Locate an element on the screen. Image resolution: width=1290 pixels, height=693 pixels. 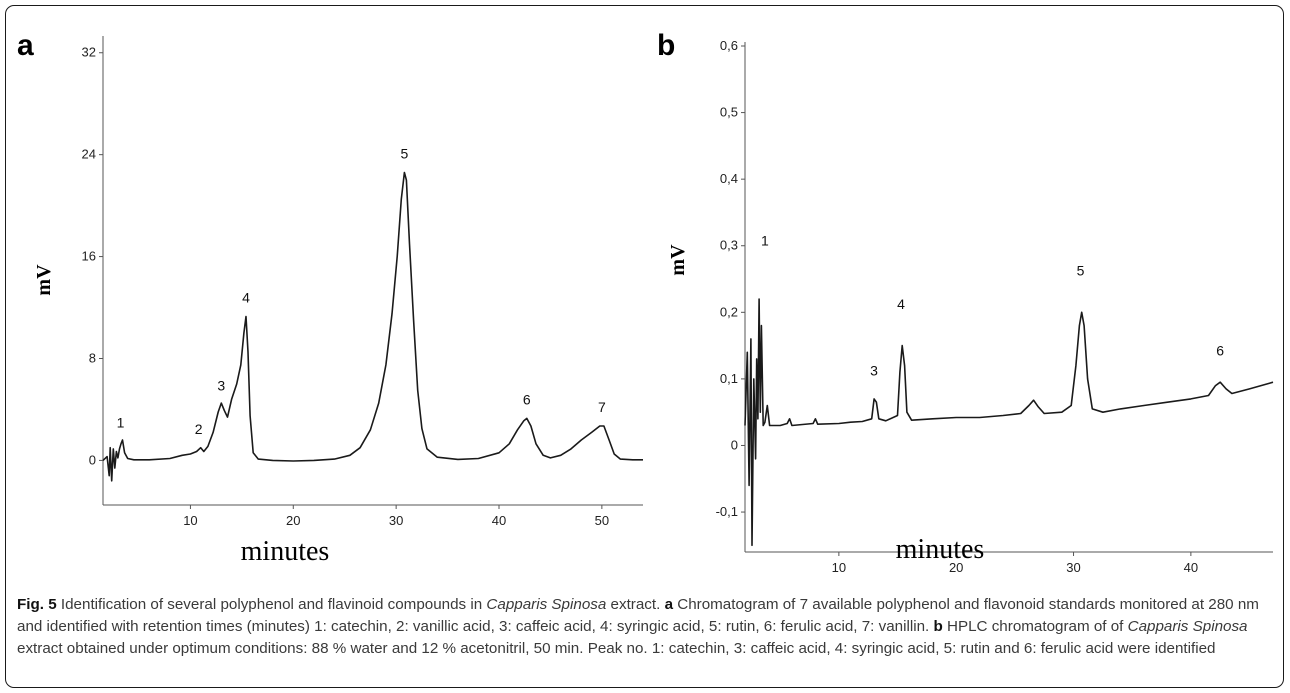
y-tick-label: 0,6 is located at coordinates (729, 45).